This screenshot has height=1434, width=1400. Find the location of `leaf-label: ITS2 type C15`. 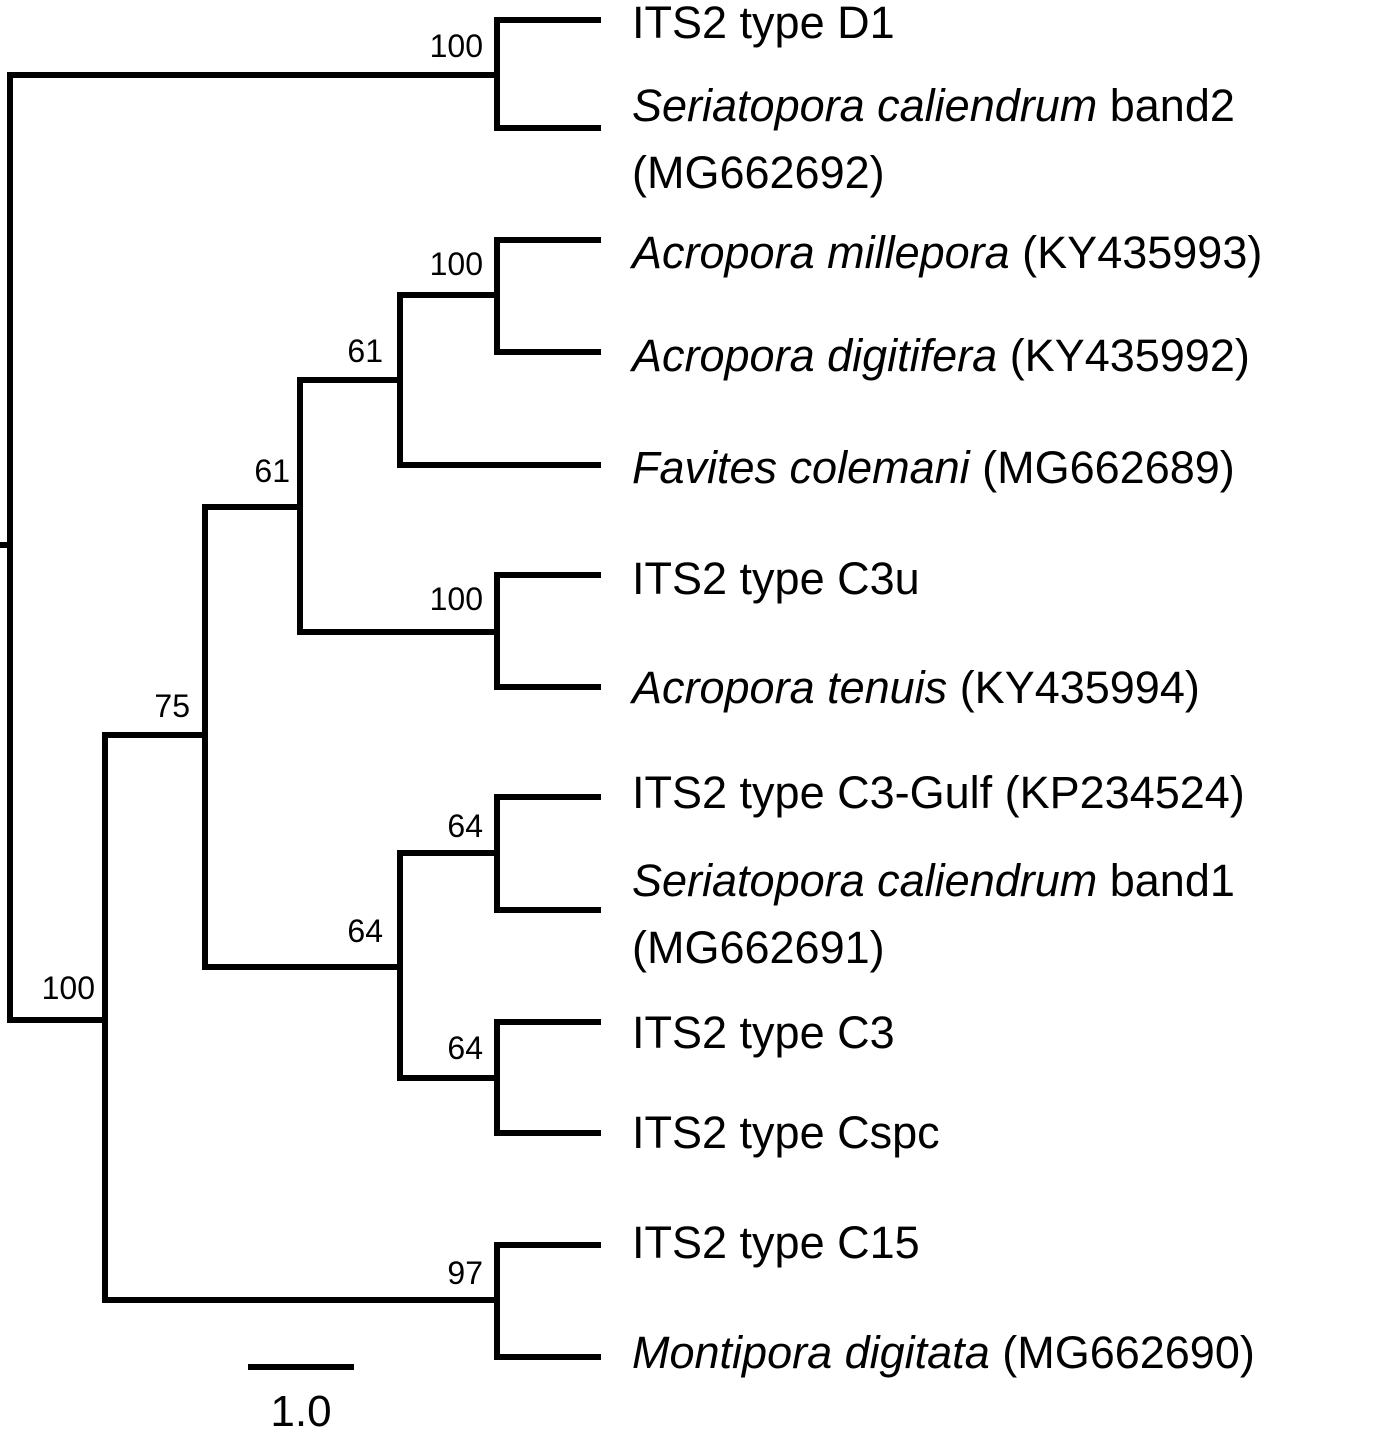

leaf-label: ITS2 type C15 is located at coordinates (776, 1242).